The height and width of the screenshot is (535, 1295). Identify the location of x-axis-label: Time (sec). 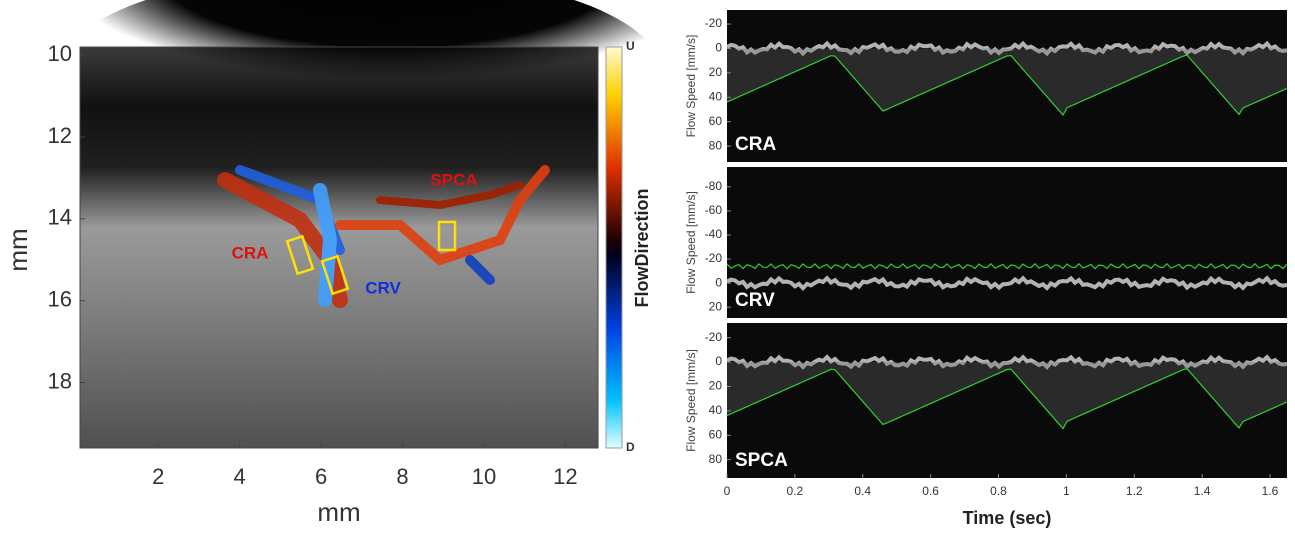
(1007, 518).